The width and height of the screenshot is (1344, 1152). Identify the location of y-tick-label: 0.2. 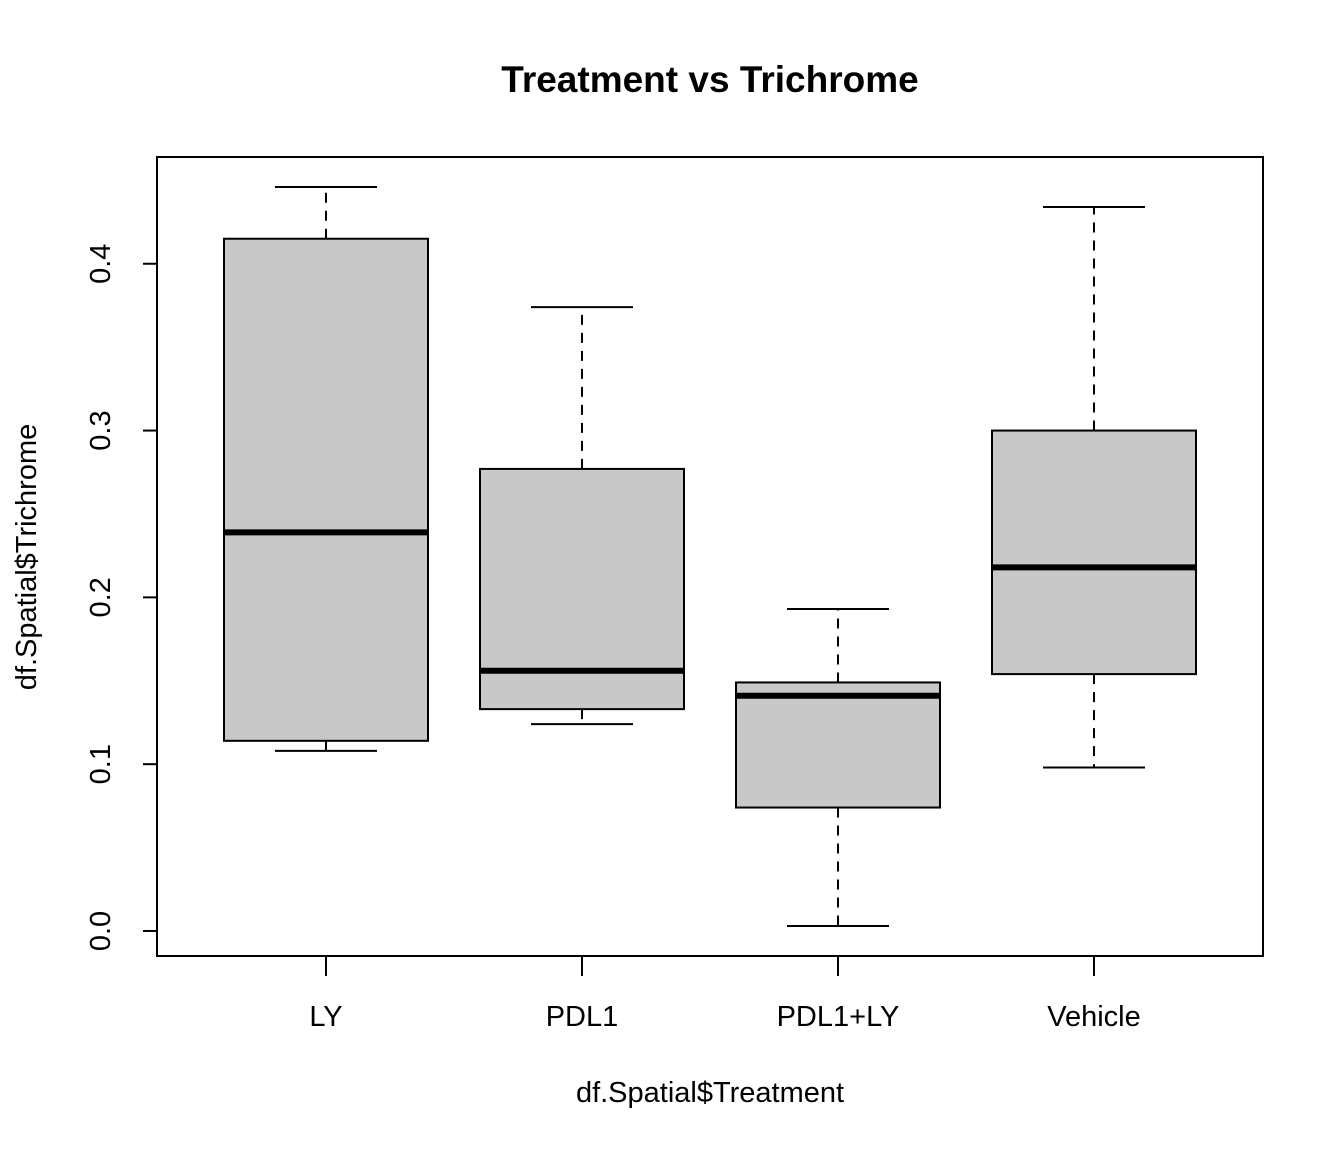
(101, 597).